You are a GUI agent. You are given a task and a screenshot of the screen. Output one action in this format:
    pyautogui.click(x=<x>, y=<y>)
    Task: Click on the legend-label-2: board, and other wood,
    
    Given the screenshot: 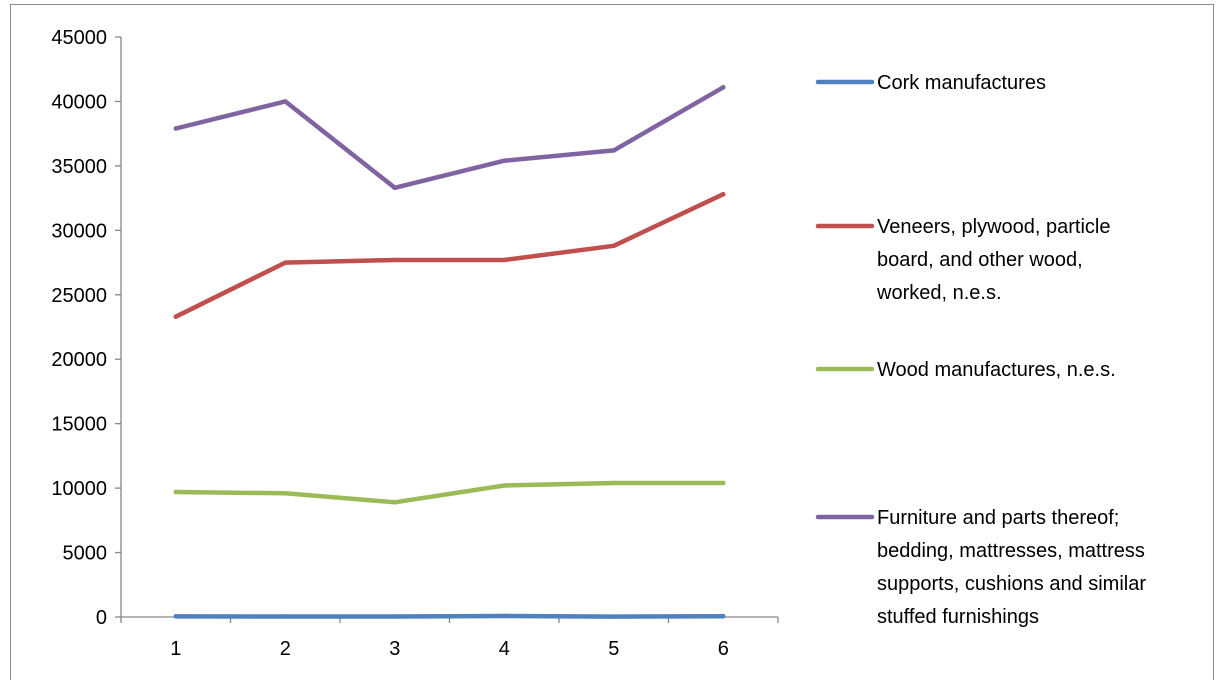 What is the action you would take?
    pyautogui.click(x=980, y=260)
    